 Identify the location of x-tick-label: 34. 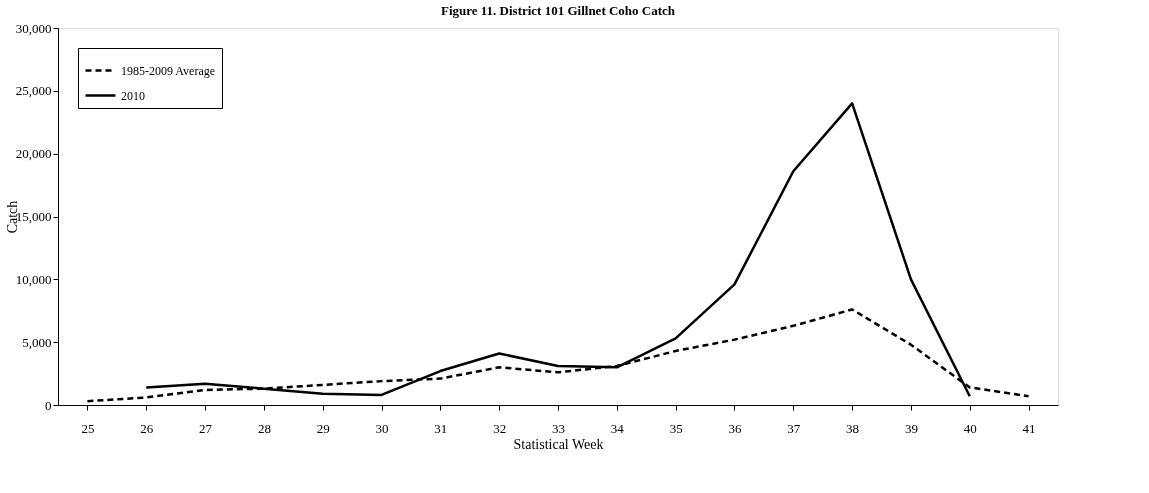
(617, 428).